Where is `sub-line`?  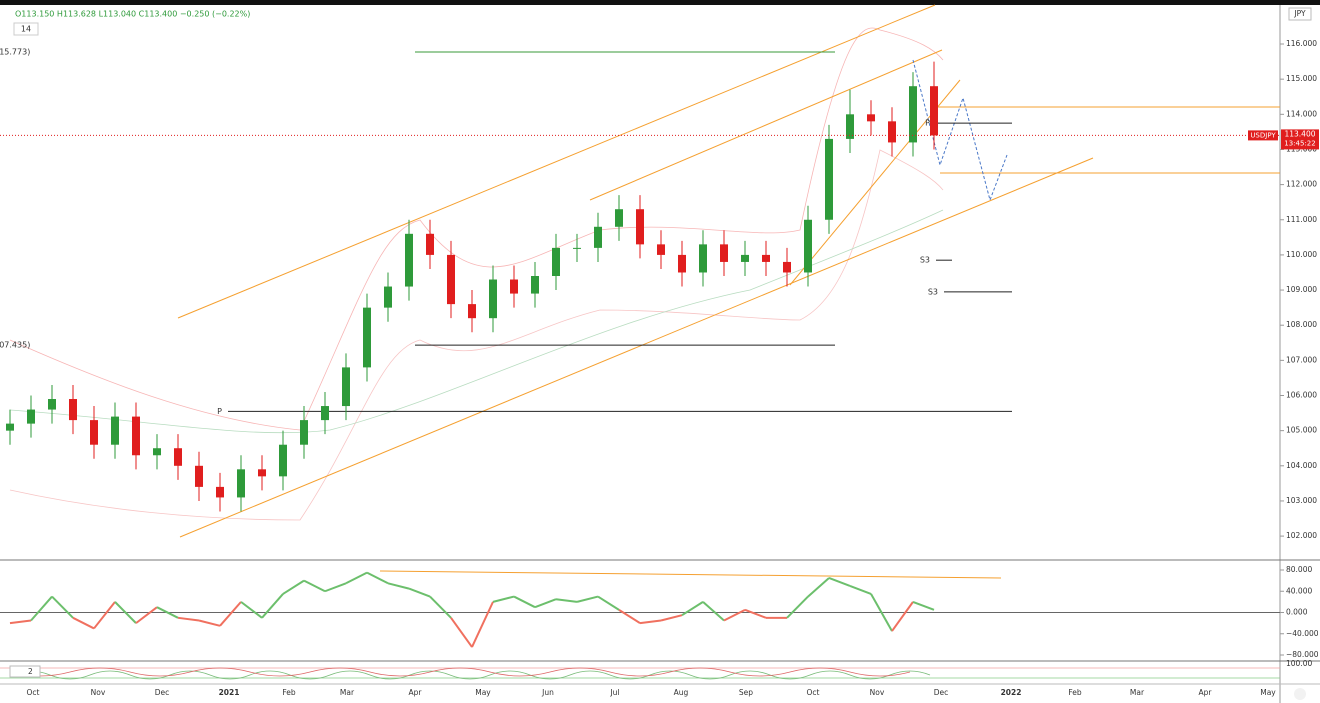
sub-line is located at coordinates (460, 672).